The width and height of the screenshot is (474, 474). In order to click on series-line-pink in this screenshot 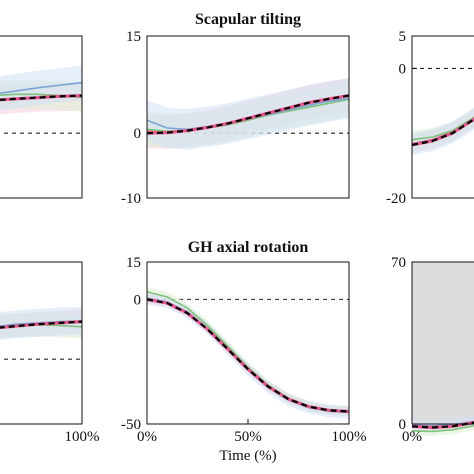, I will do `click(248, 354)`.